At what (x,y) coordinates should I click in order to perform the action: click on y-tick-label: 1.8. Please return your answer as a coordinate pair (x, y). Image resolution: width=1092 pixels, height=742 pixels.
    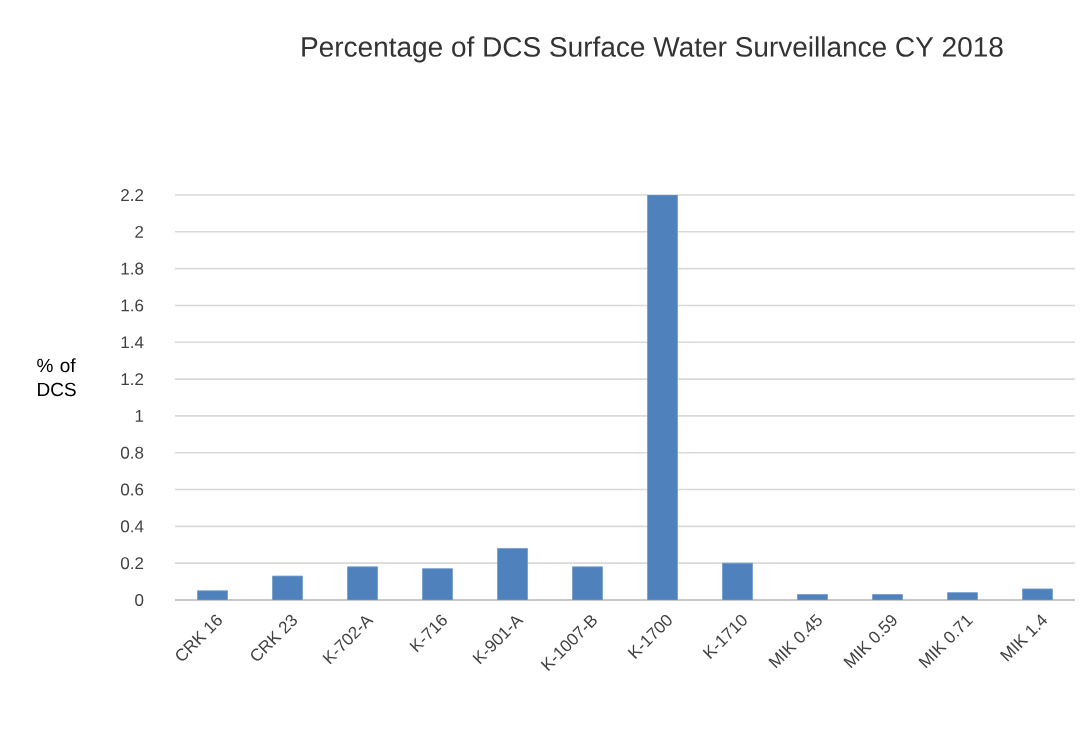
    Looking at the image, I should click on (132, 268).